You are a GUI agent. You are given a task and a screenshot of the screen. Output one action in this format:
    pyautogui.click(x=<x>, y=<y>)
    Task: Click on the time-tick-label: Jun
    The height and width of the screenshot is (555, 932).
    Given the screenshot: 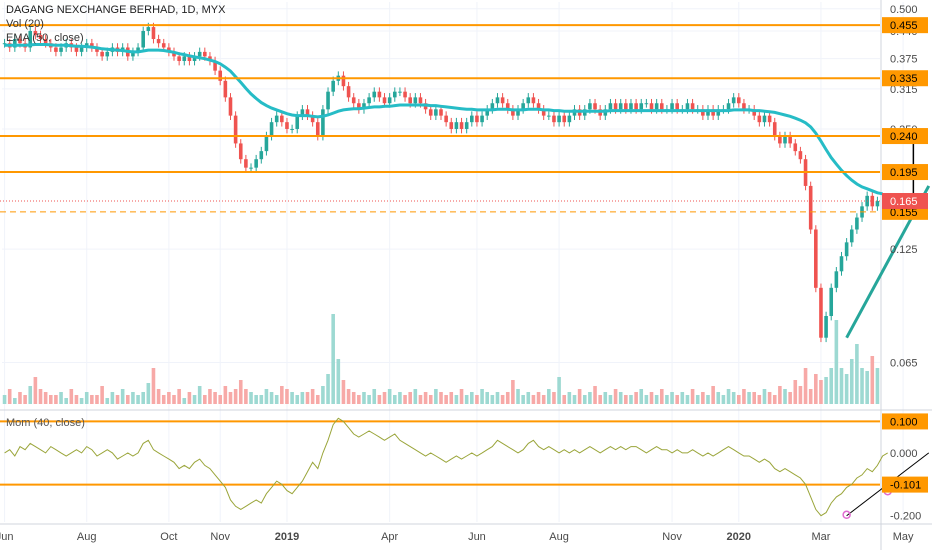 What is the action you would take?
    pyautogui.click(x=6, y=537)
    